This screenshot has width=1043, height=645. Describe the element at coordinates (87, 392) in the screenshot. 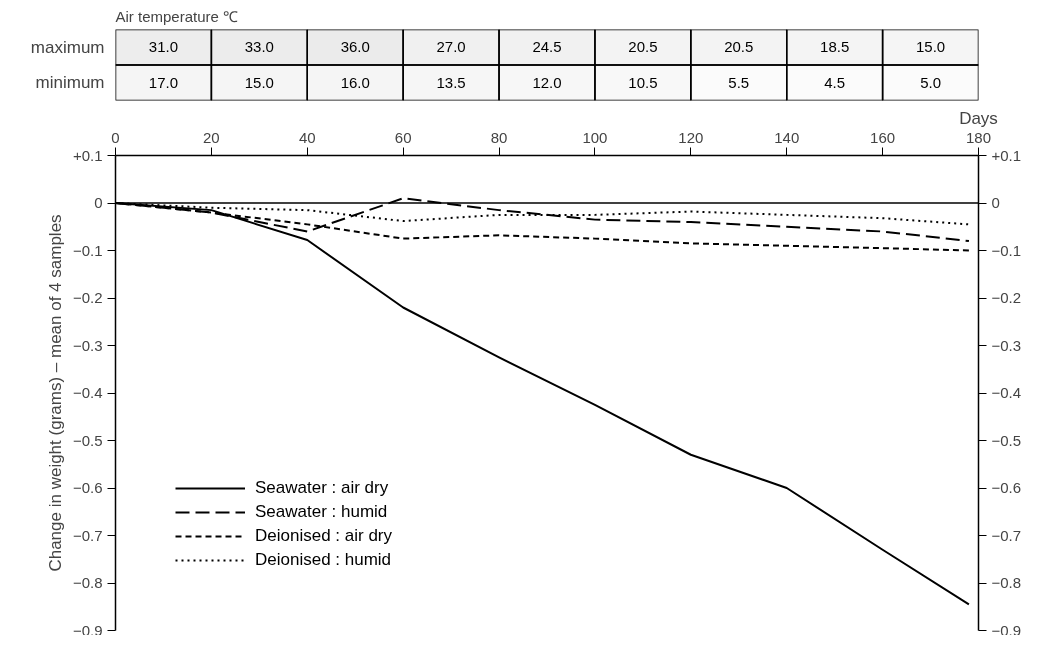

I see `y-tick-label: −0.4` at that location.